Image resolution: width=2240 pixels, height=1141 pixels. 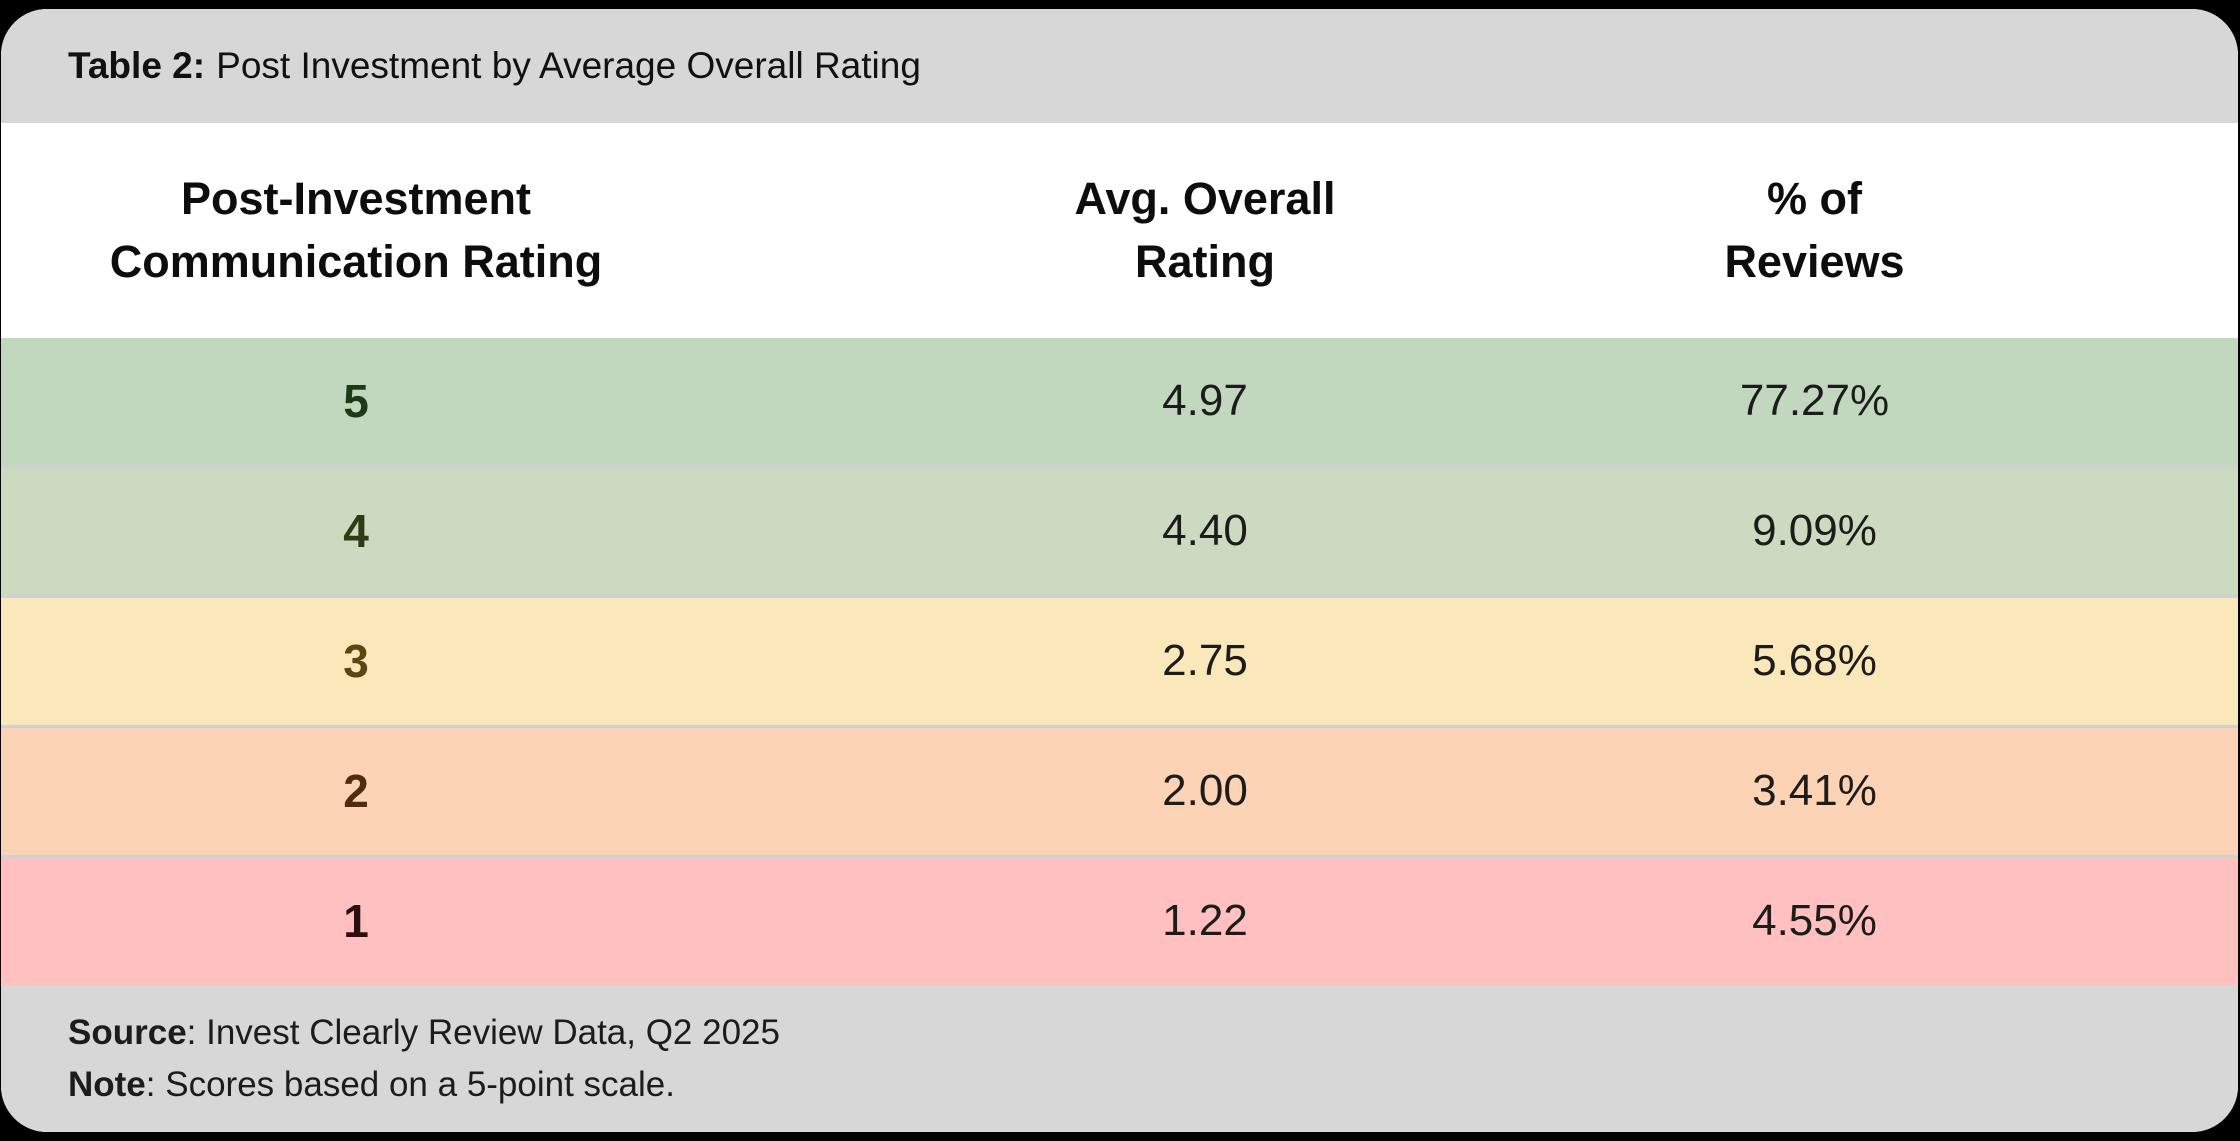 I want to click on avg-rating-cell: 4.40, so click(x=1205, y=531).